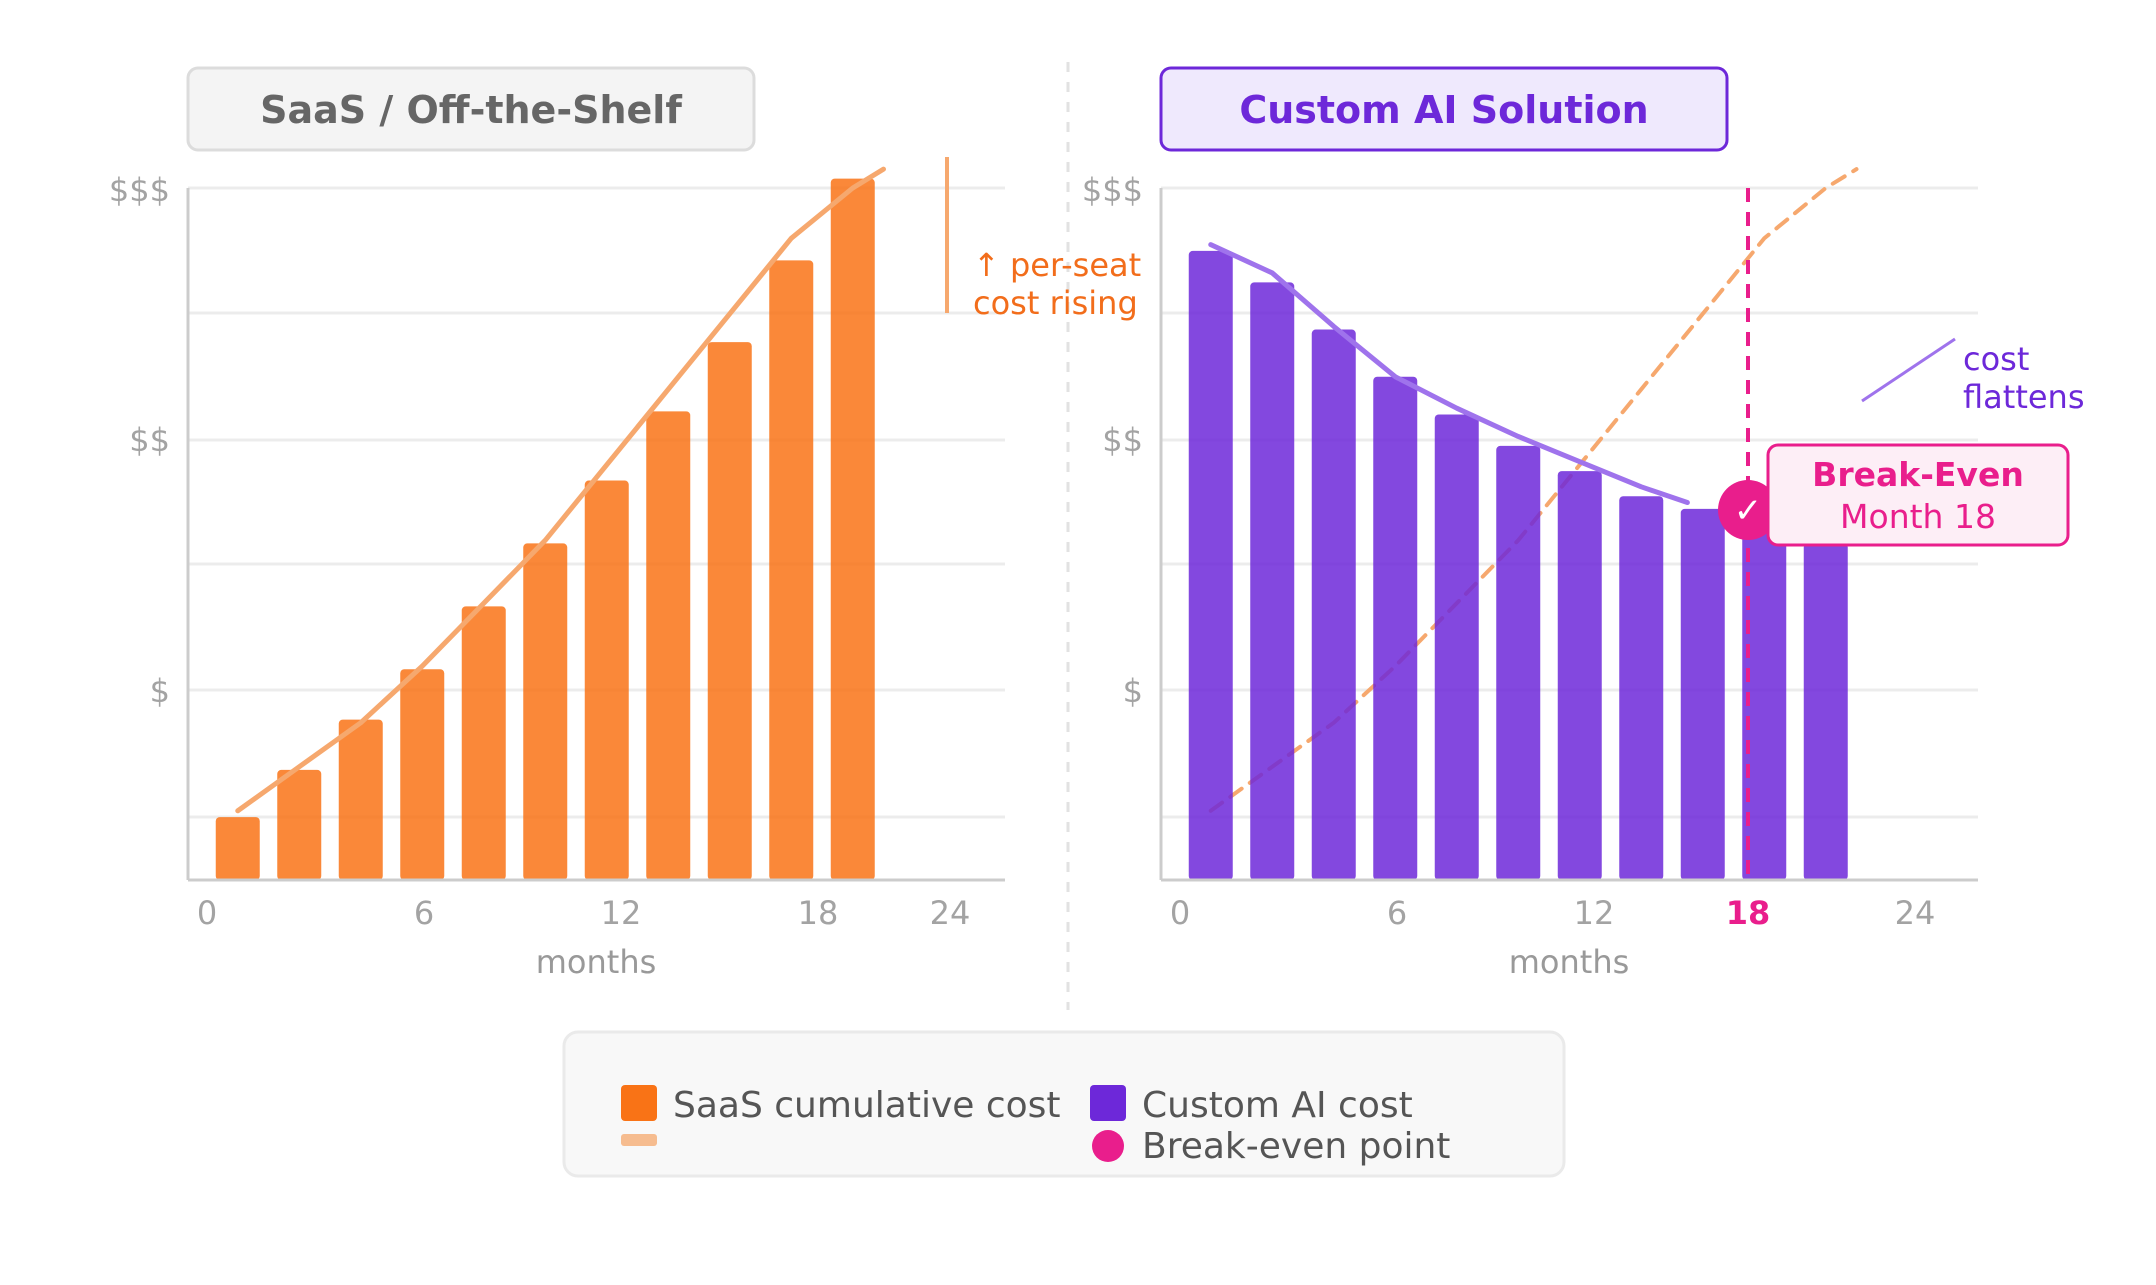 The image size is (2156, 1285). I want to click on rising-annotation-line2: cost rising, so click(1055, 303).